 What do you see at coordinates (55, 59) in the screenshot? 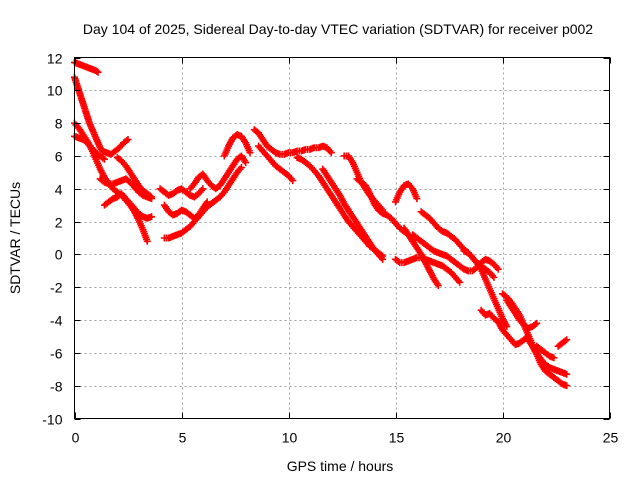
I see `y-tick-label: 12` at bounding box center [55, 59].